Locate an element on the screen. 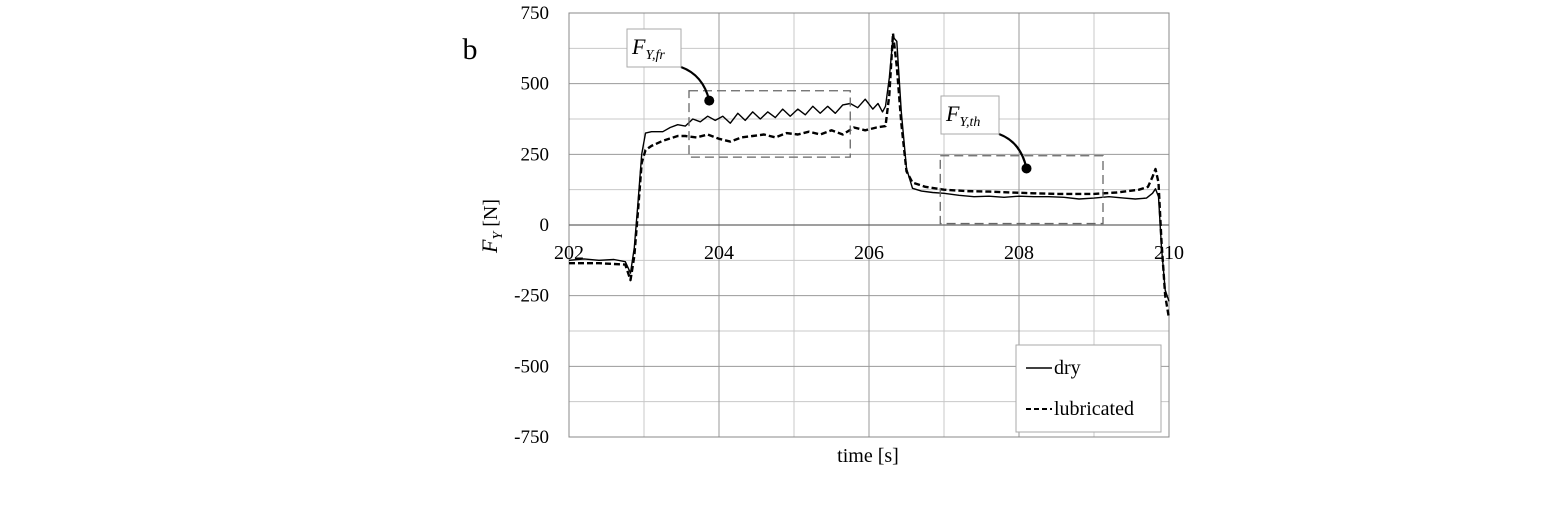 The width and height of the screenshot is (1560, 509). x-tick-label: 202 is located at coordinates (569, 253).